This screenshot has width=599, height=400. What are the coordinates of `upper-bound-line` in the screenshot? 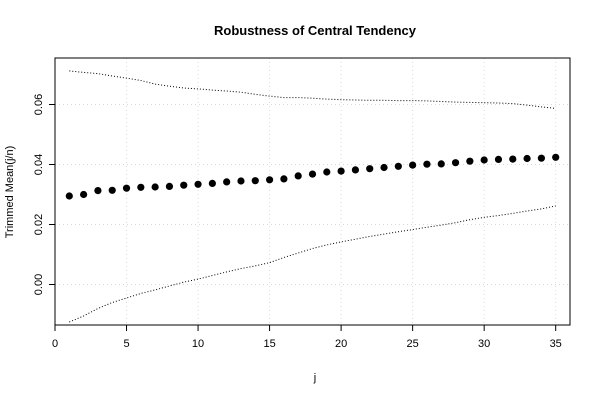 It's located at (312, 89).